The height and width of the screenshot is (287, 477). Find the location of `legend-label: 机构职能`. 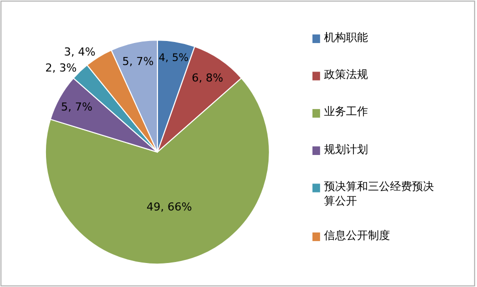

legend-label: 机构职能 is located at coordinates (346, 37).